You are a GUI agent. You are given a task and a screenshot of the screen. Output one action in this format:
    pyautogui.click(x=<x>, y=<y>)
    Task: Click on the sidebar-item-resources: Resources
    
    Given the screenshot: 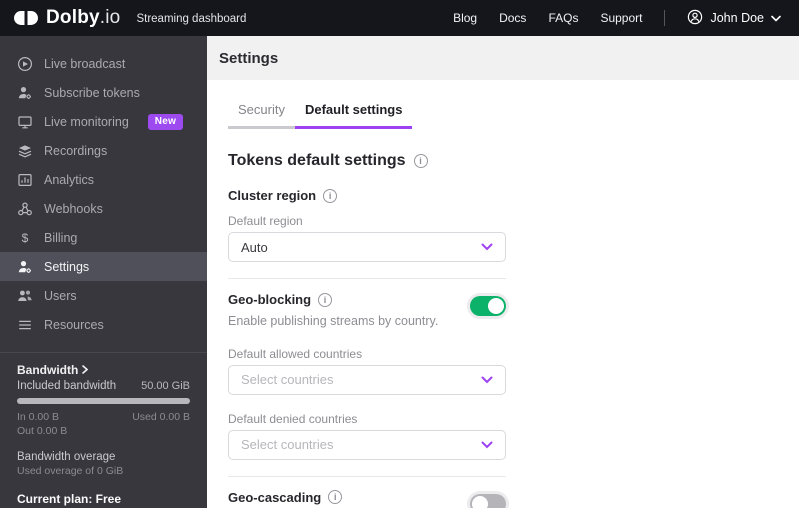 What is the action you would take?
    pyautogui.click(x=103, y=324)
    